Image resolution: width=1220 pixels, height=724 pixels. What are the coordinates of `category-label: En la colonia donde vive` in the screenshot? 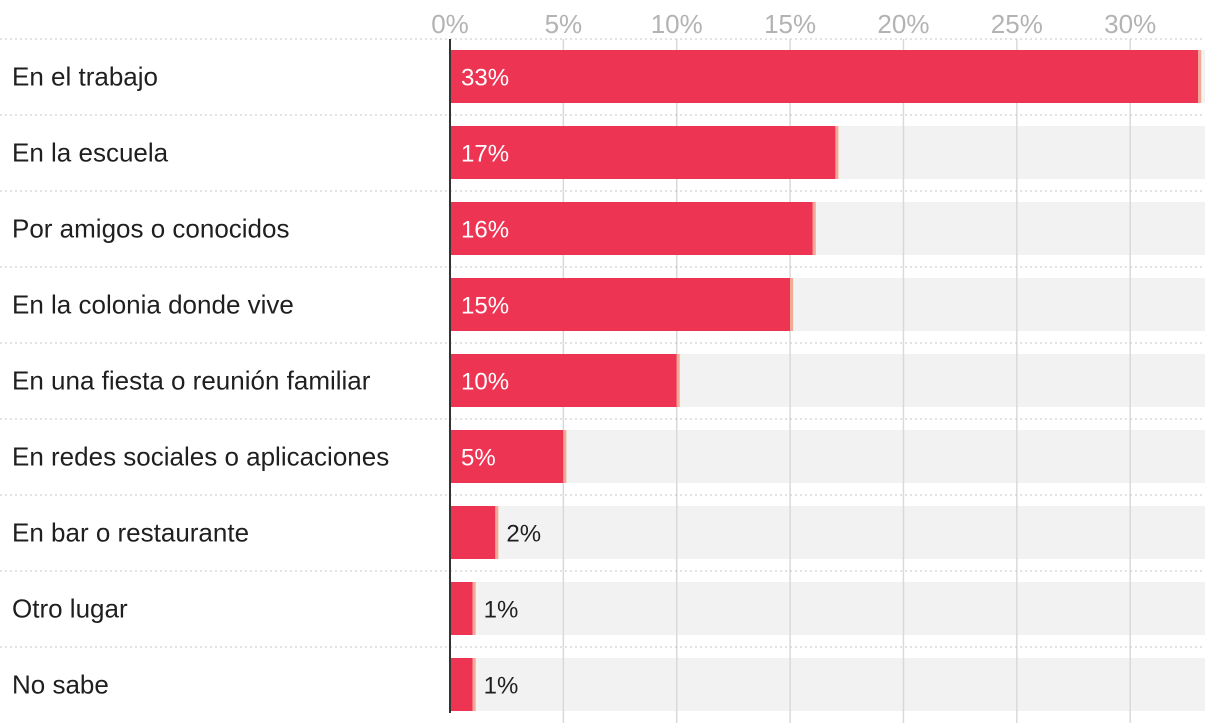 It's located at (153, 305).